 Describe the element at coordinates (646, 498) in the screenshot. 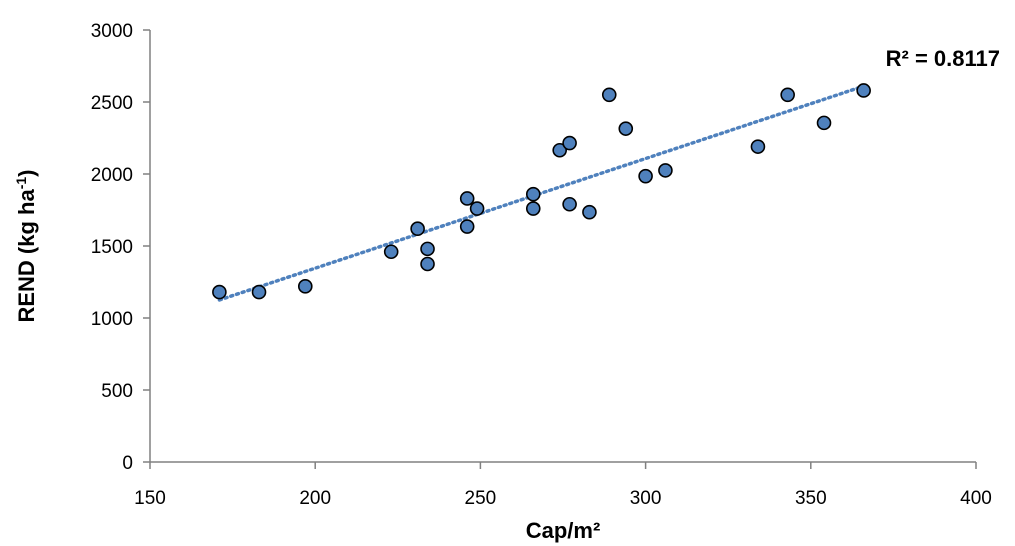

I see `x-tick-label: 300` at that location.